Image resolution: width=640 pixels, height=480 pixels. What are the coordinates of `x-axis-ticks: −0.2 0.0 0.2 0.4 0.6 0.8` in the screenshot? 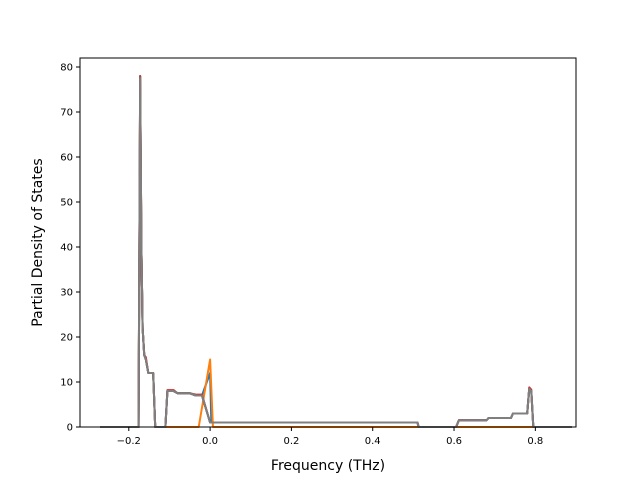 It's located at (330, 437).